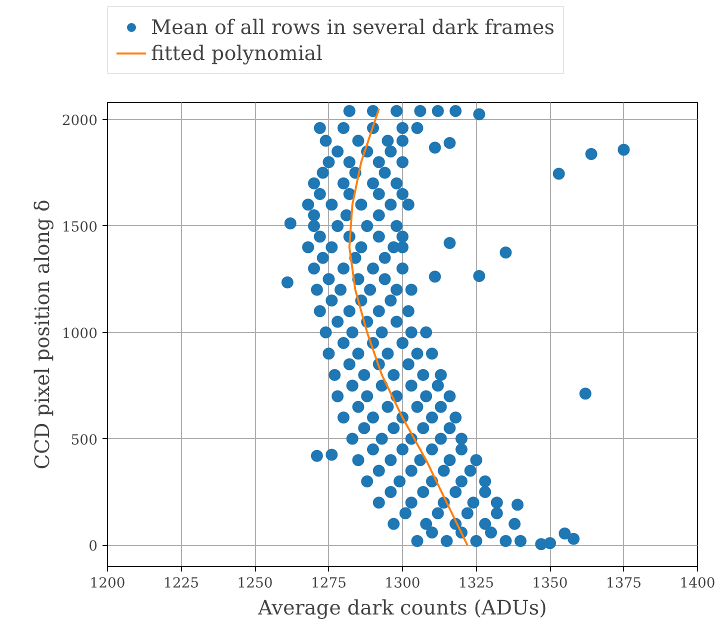 The width and height of the screenshot is (724, 626). What do you see at coordinates (255, 584) in the screenshot?
I see `x-tick-label: 1250` at bounding box center [255, 584].